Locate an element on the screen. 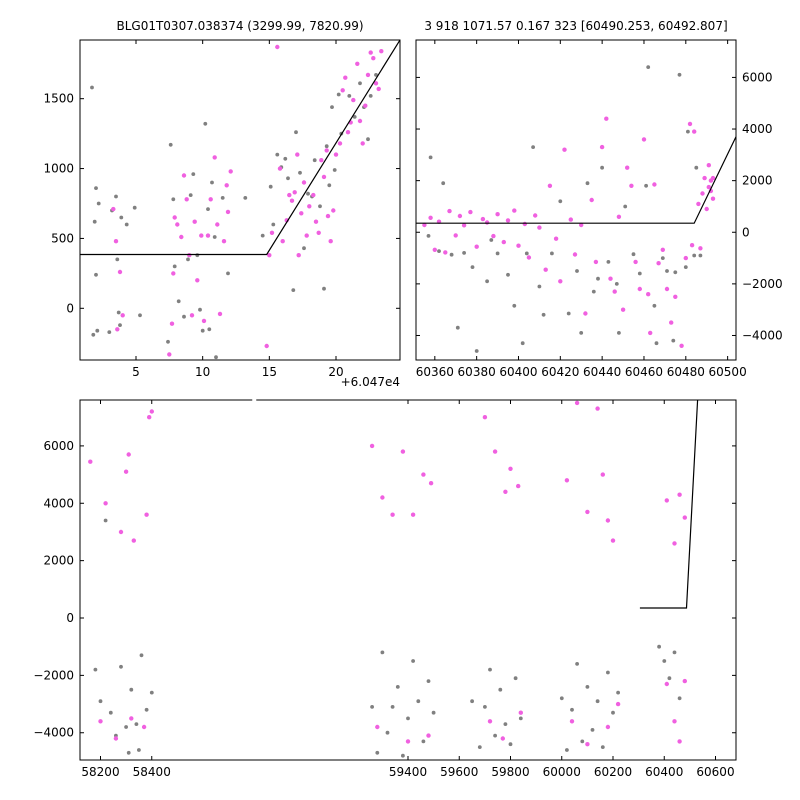 Image resolution: width=800 pixels, height=800 pixels. y-tick-label: 500 is located at coordinates (62, 238).